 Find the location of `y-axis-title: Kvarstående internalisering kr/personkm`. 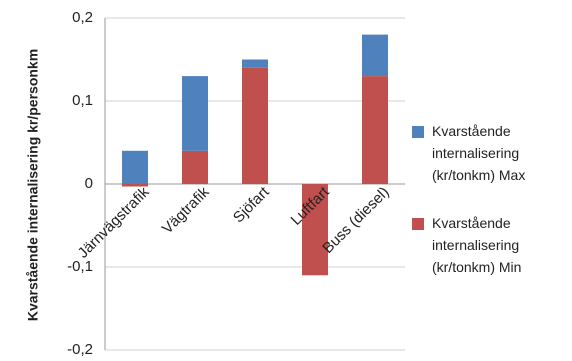

y-axis-title: Kvarstående internalisering kr/personkm is located at coordinates (33, 185).